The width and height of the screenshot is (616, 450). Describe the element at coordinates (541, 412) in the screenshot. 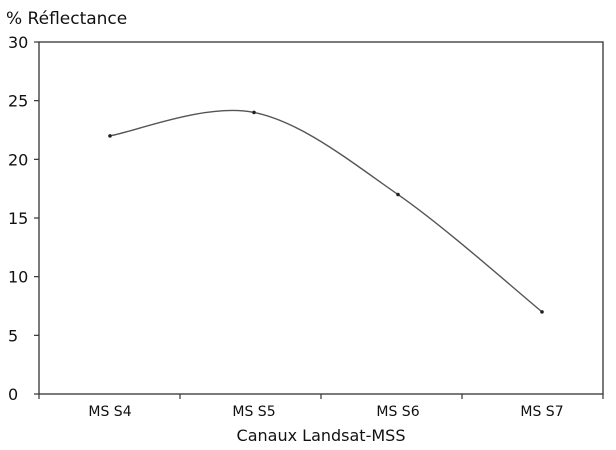

I see `x-tick-label: MS S7` at that location.